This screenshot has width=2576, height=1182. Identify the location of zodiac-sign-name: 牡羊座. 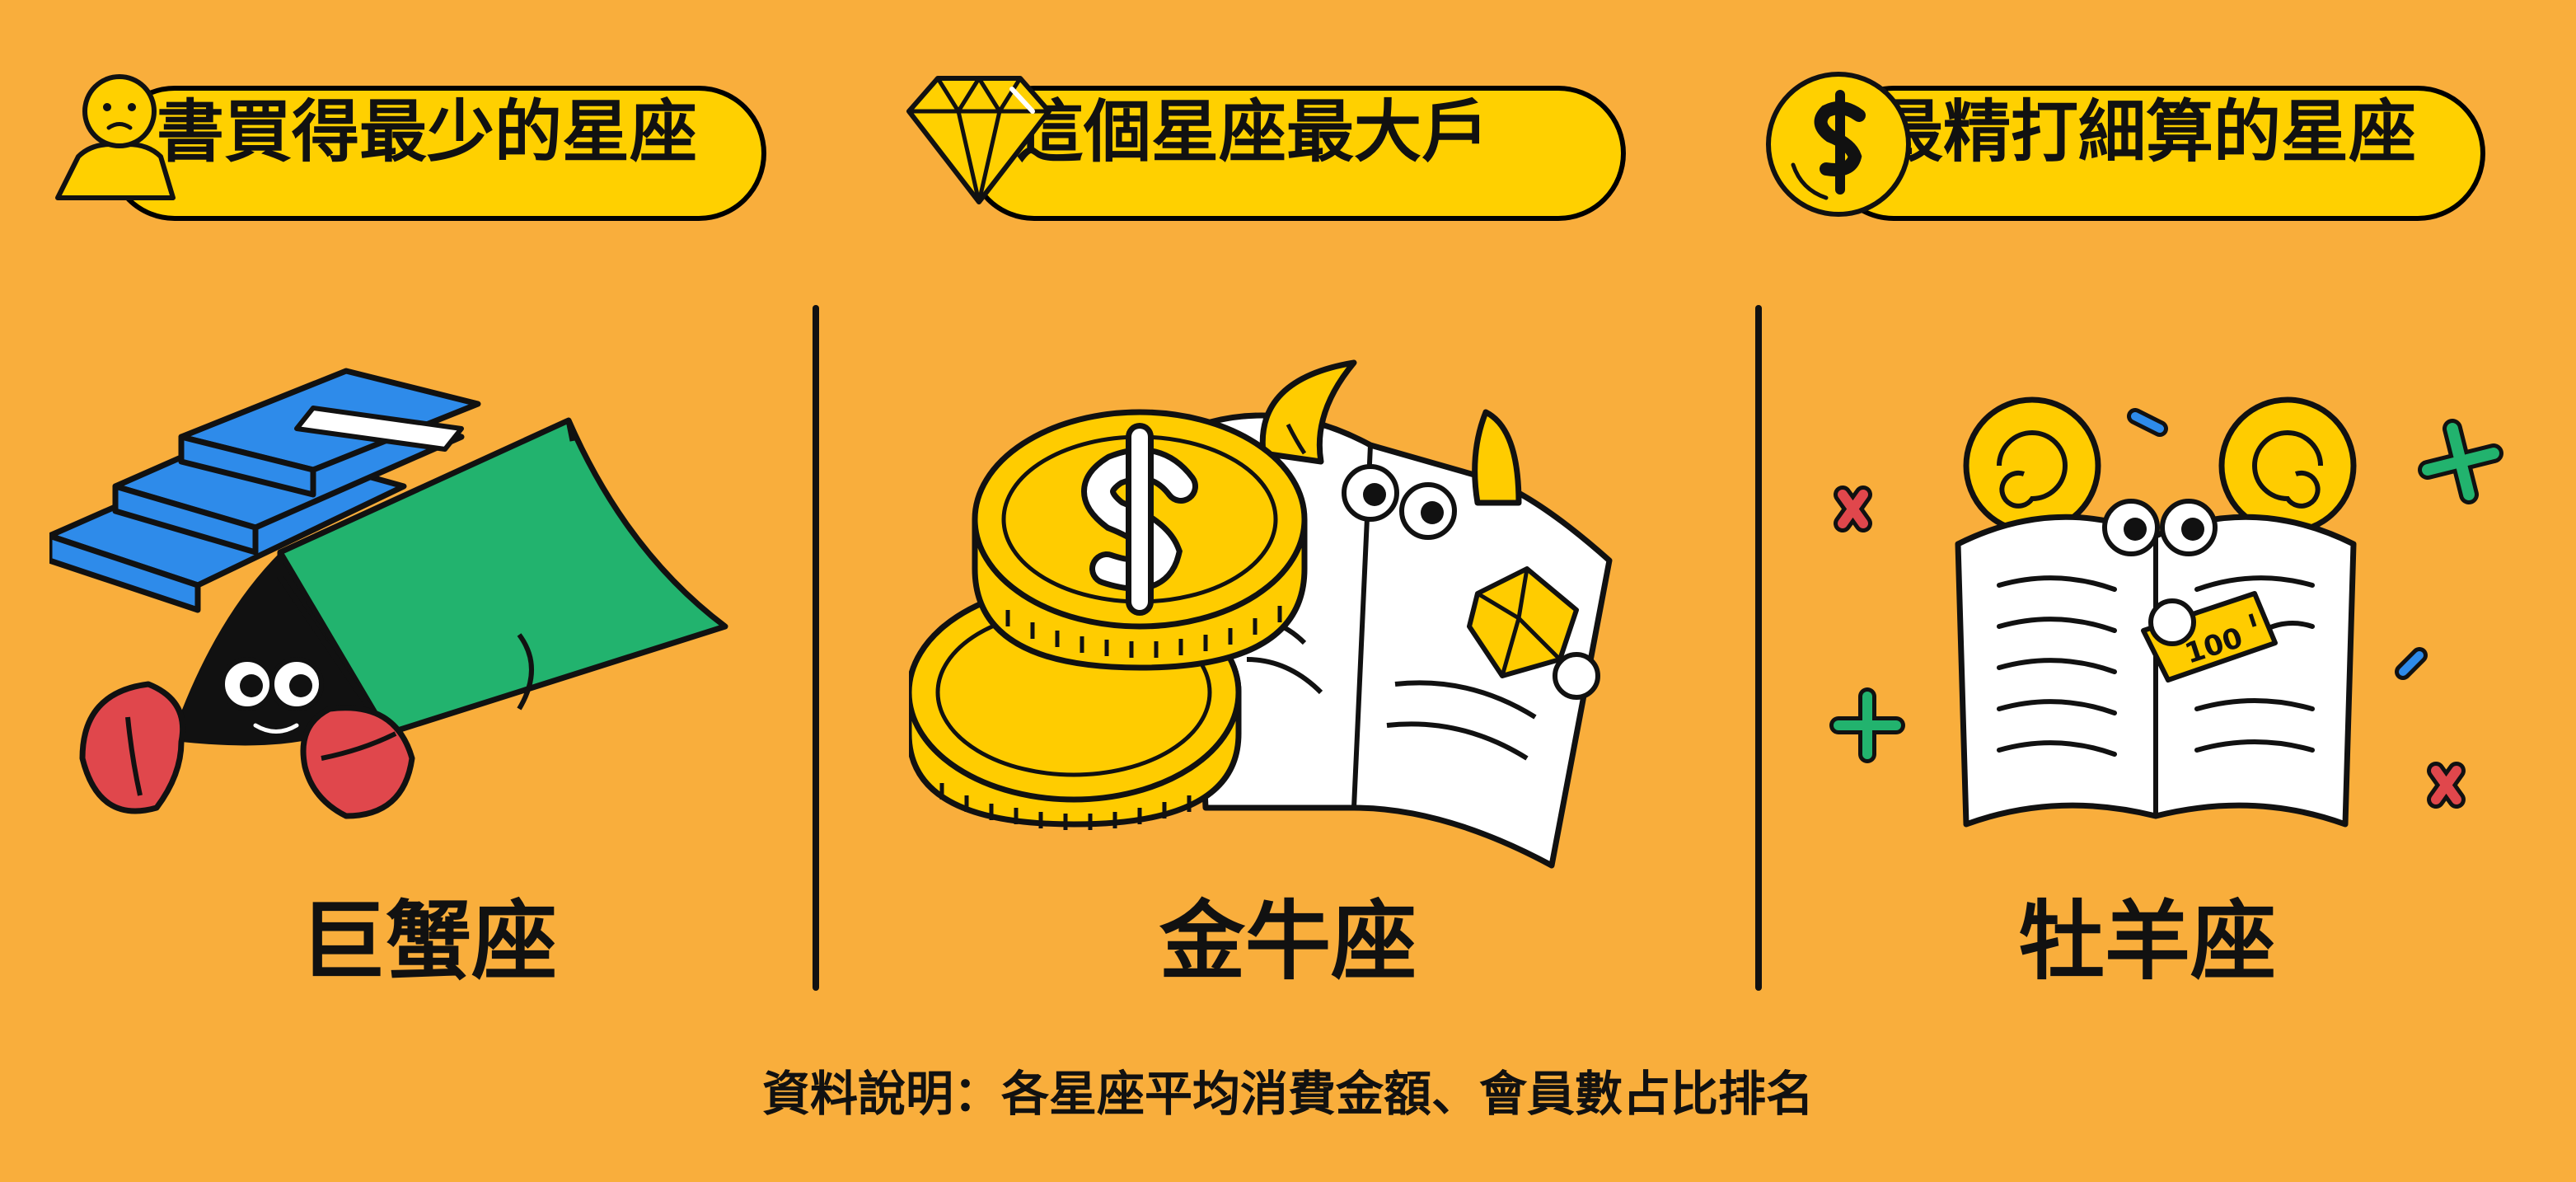
(2147, 941).